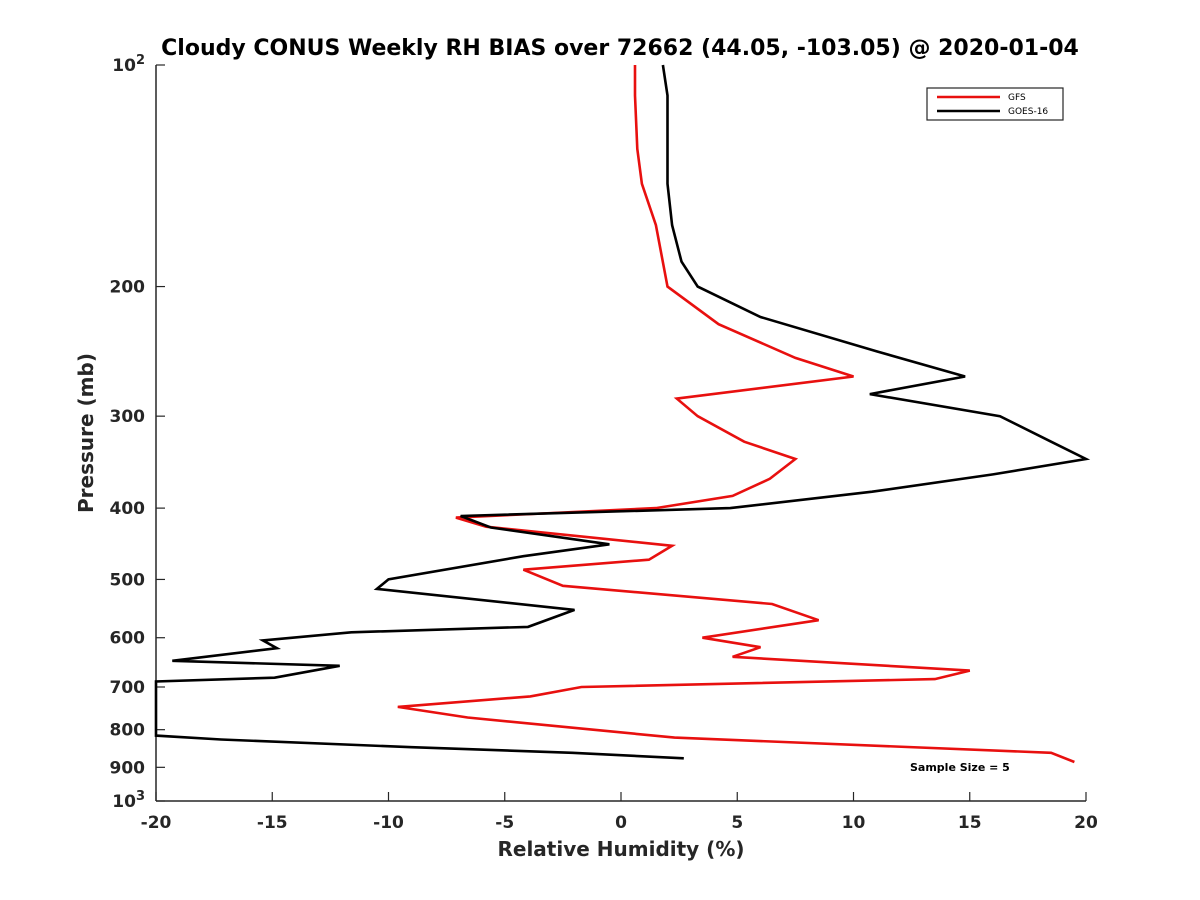 Image resolution: width=1200 pixels, height=900 pixels. I want to click on x-tick-label: -20, so click(156, 823).